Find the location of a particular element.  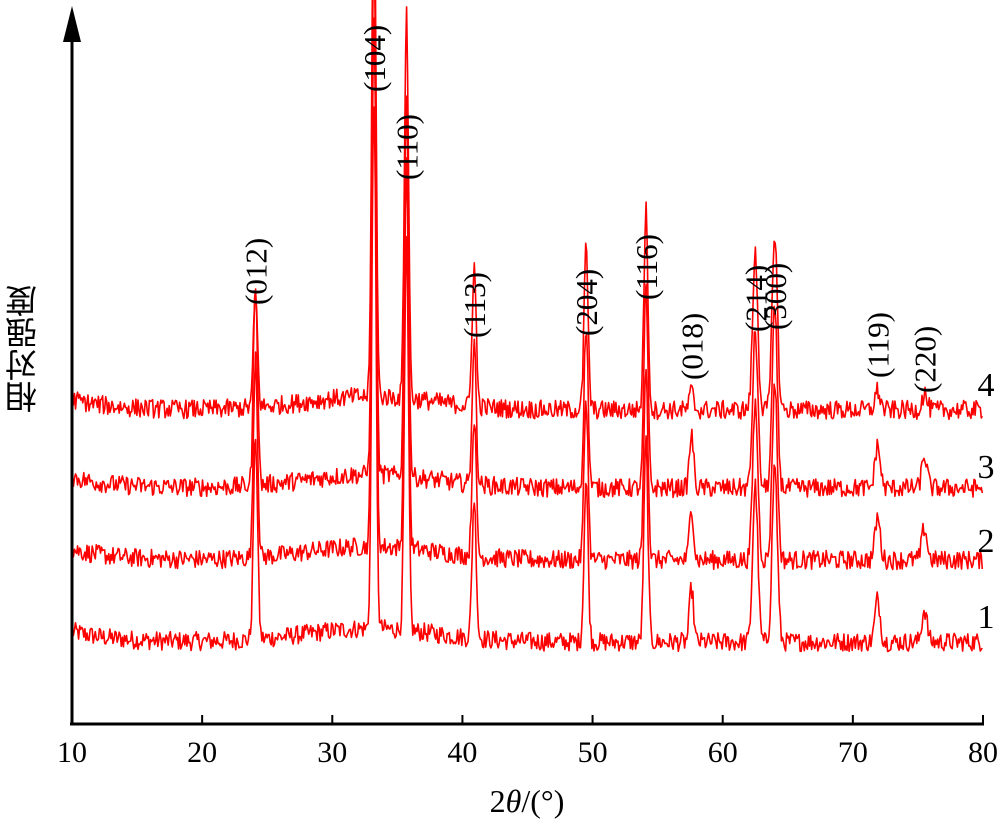

peak-label: (119) is located at coordinates (878, 345).